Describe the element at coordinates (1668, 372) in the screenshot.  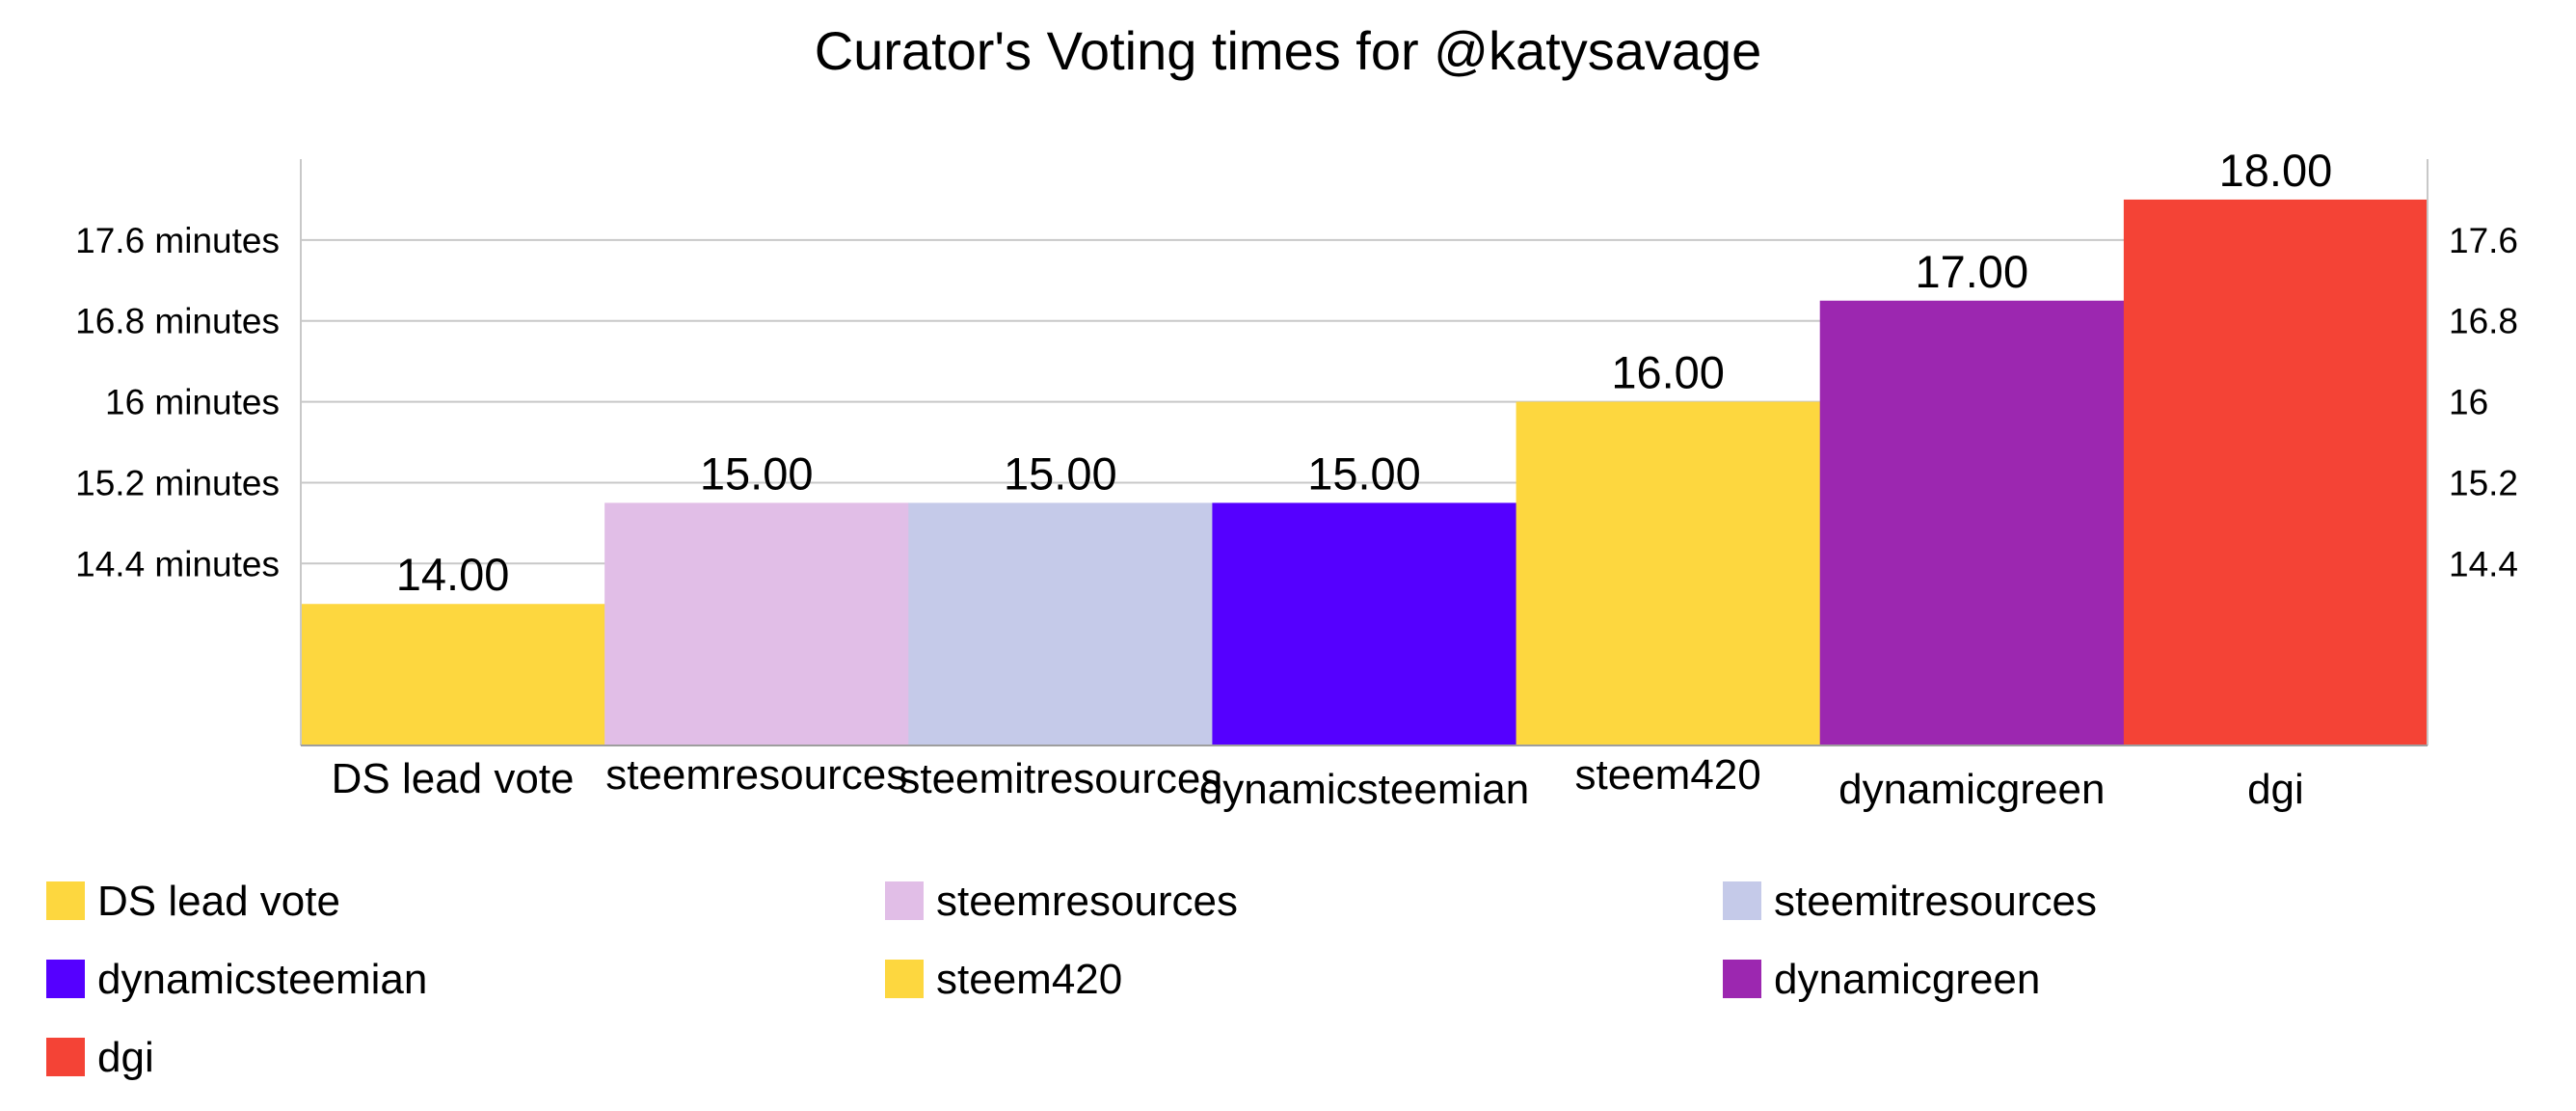
I see `data-label: 16.00` at that location.